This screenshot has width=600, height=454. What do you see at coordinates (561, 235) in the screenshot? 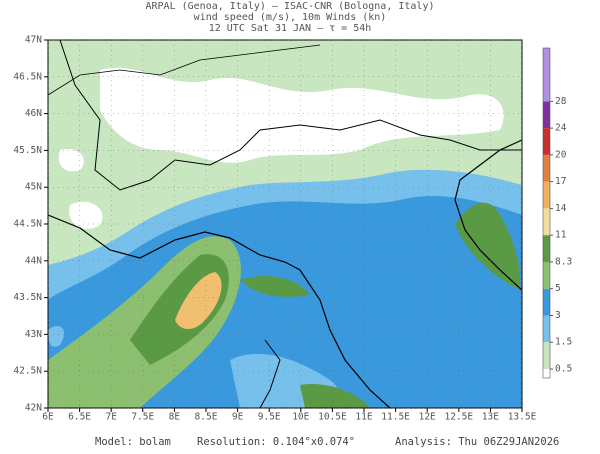
I see `colorbar-label: 11` at bounding box center [561, 235].